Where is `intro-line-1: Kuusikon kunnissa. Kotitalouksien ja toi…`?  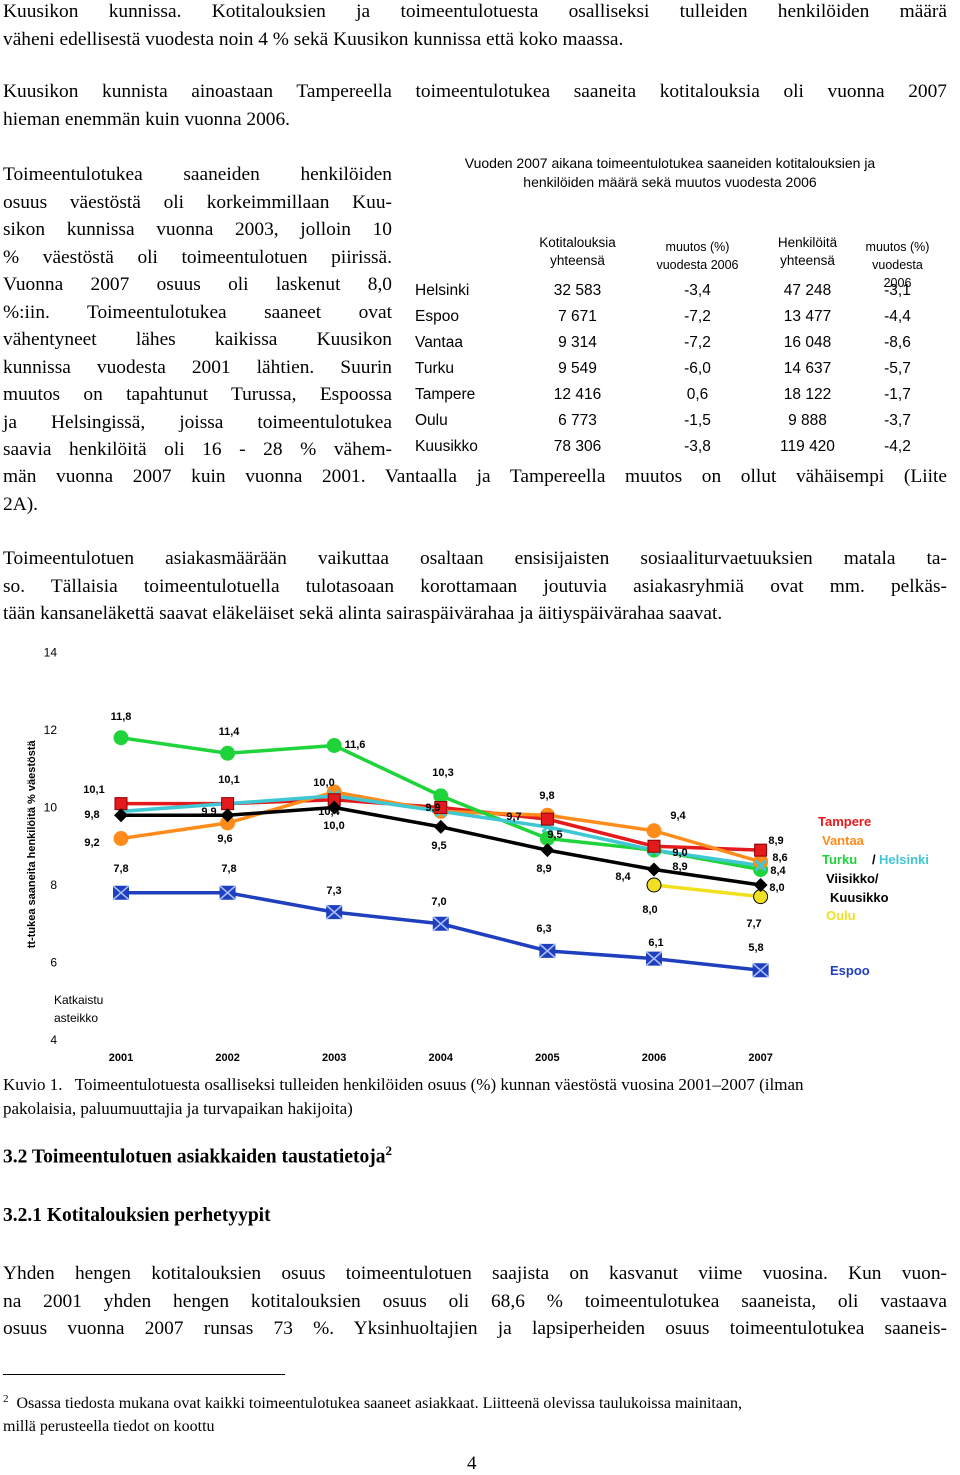 intro-line-1: Kuusikon kunnissa. Kotitalouksien ja toi… is located at coordinates (475, 11).